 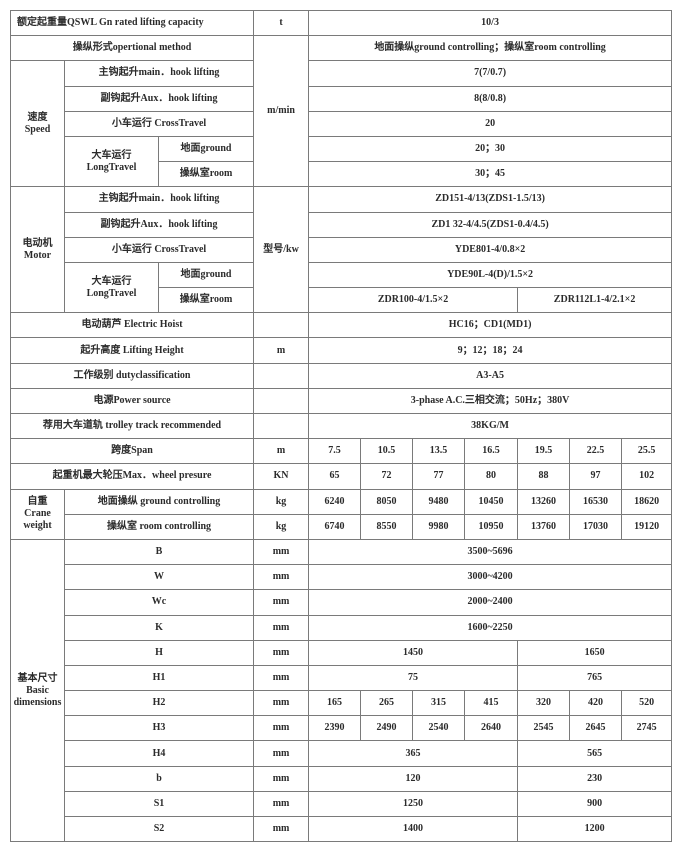 I want to click on value: 900, so click(x=595, y=804).